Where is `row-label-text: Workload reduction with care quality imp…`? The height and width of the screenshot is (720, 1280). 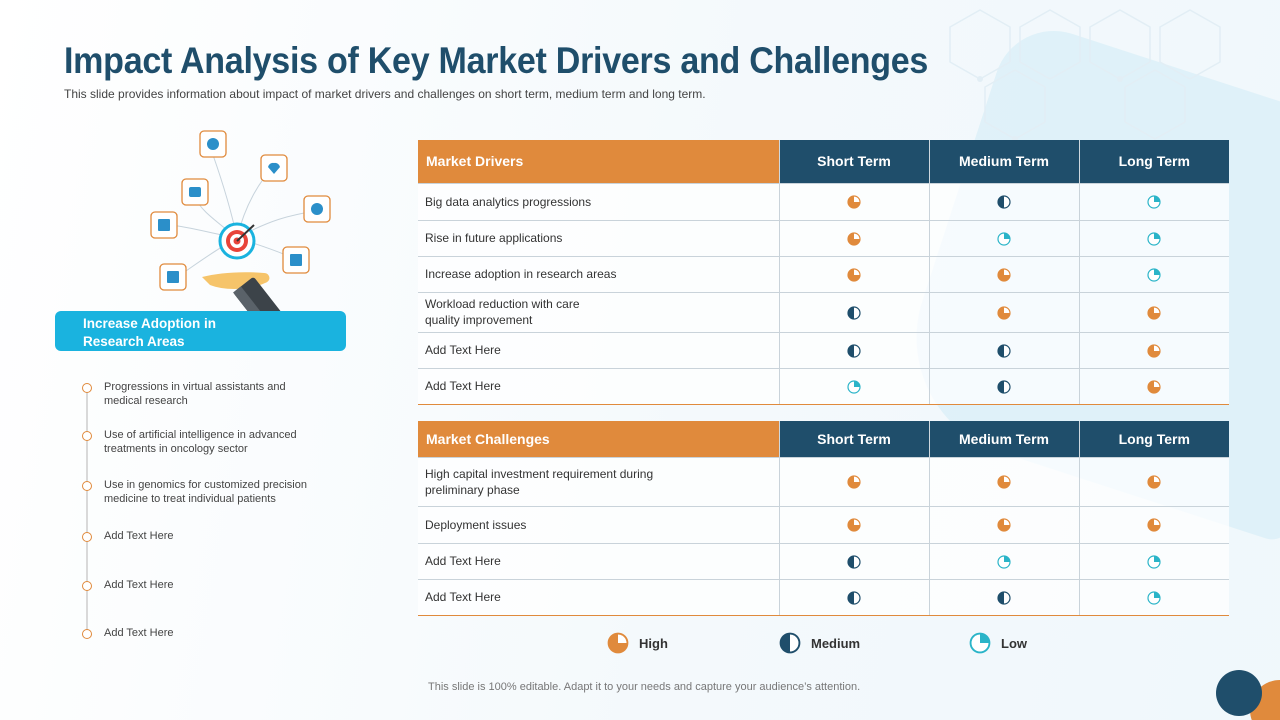
row-label-text: Workload reduction with care quality imp… is located at coordinates (502, 312).